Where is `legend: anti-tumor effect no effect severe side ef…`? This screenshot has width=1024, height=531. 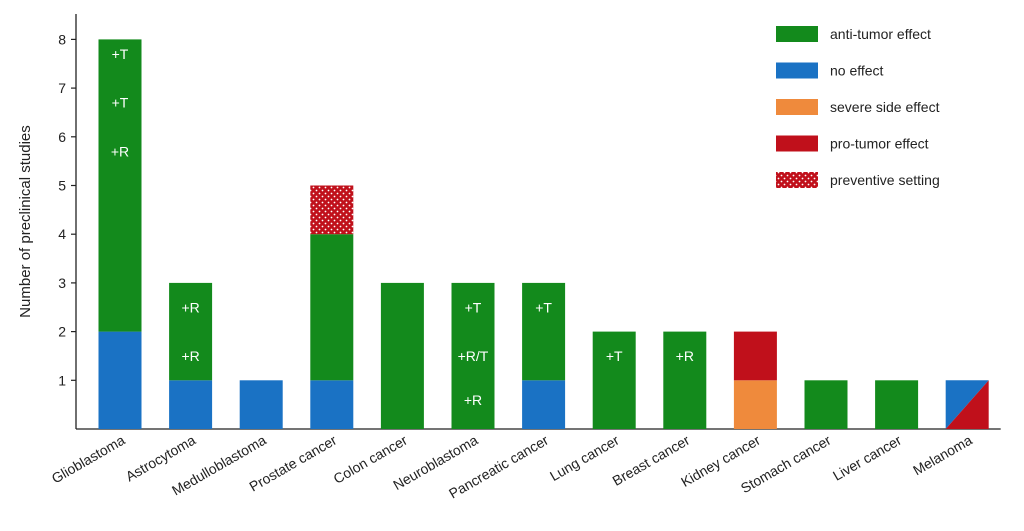
legend: anti-tumor effect no effect severe side ef… is located at coordinates (858, 107).